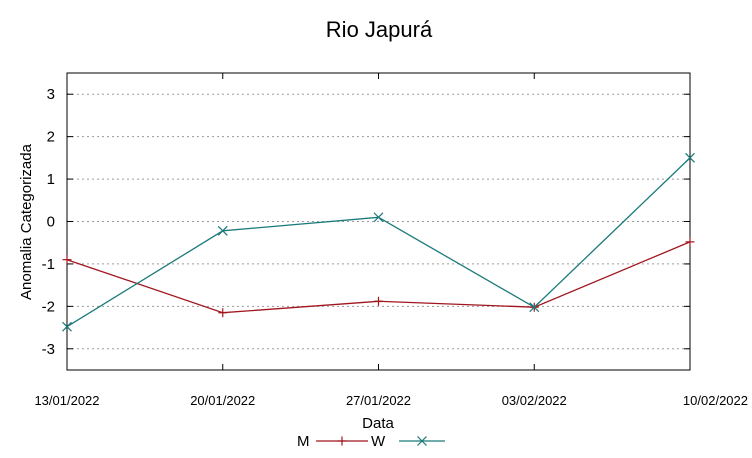 Image resolution: width=752 pixels, height=458 pixels. What do you see at coordinates (26, 221) in the screenshot?
I see `y-axis-label: Anomalia Categorizada` at bounding box center [26, 221].